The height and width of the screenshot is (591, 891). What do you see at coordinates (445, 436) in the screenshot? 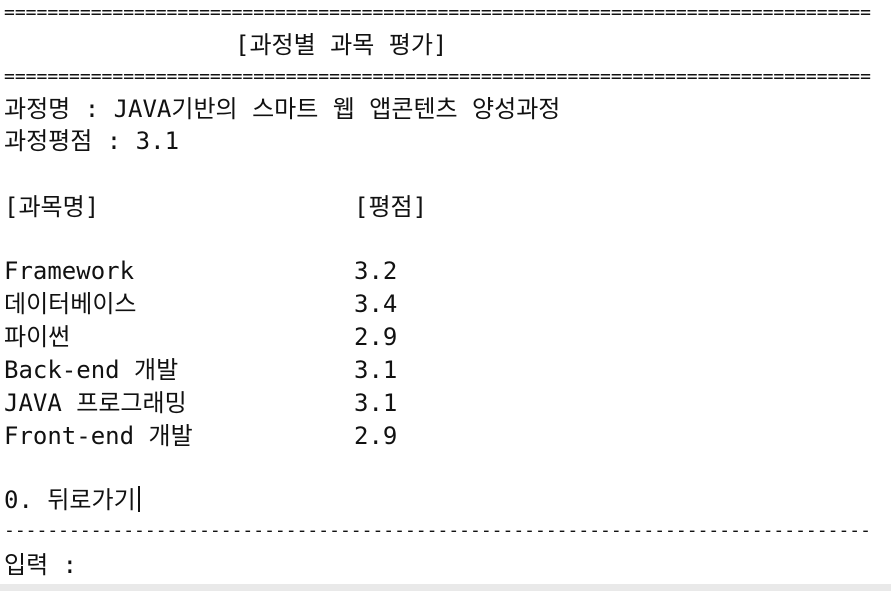
I see `table-row: Front-end 개발 2.9` at bounding box center [445, 436].